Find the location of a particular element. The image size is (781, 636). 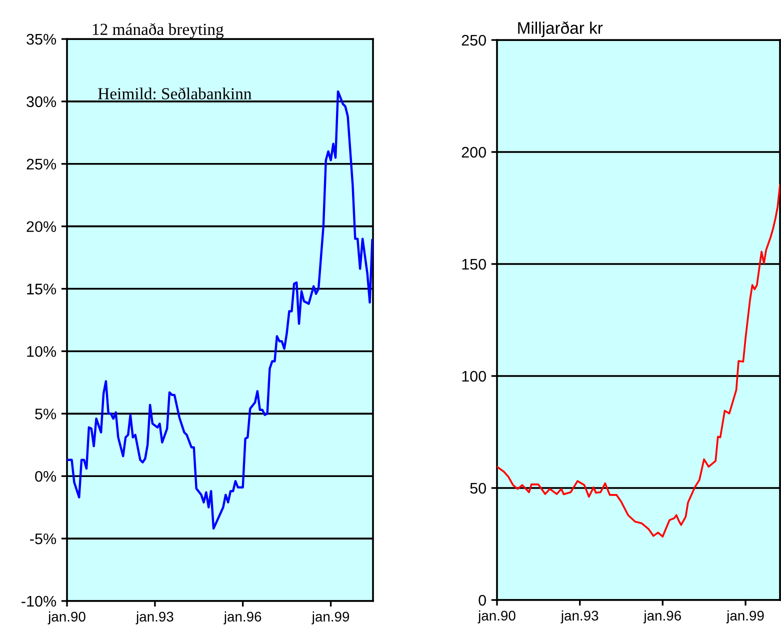

y-axis-title: Milljarðar kr is located at coordinates (560, 29).